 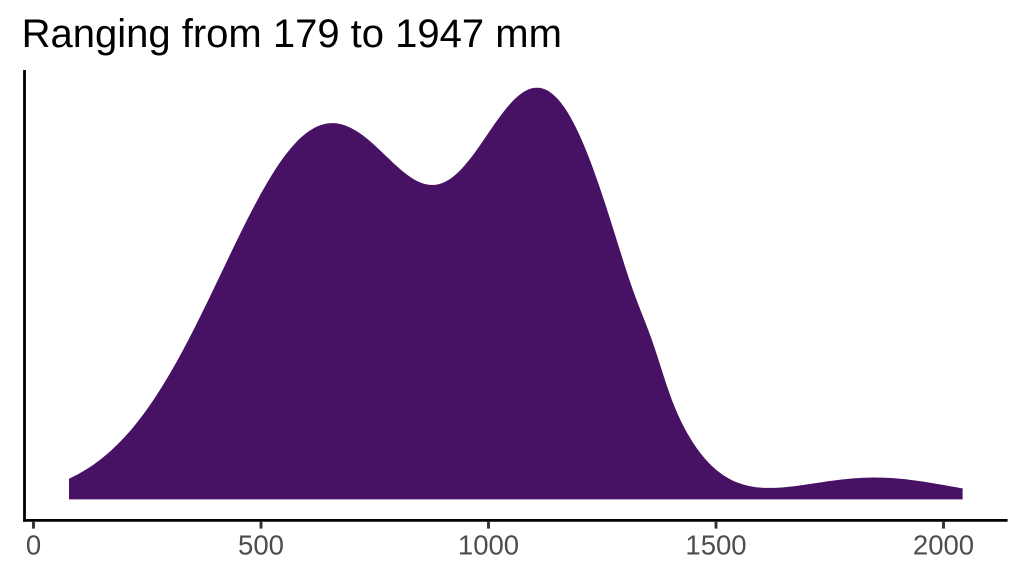 I want to click on svg-text: 1000, so click(x=488, y=545).